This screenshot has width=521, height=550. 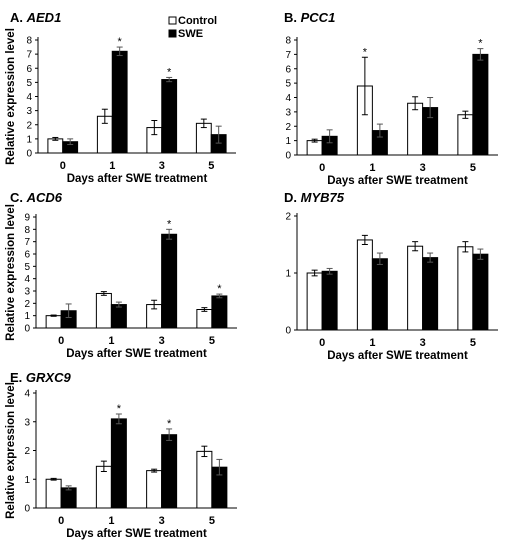 I want to click on legend: Control SWE, so click(x=192, y=27).